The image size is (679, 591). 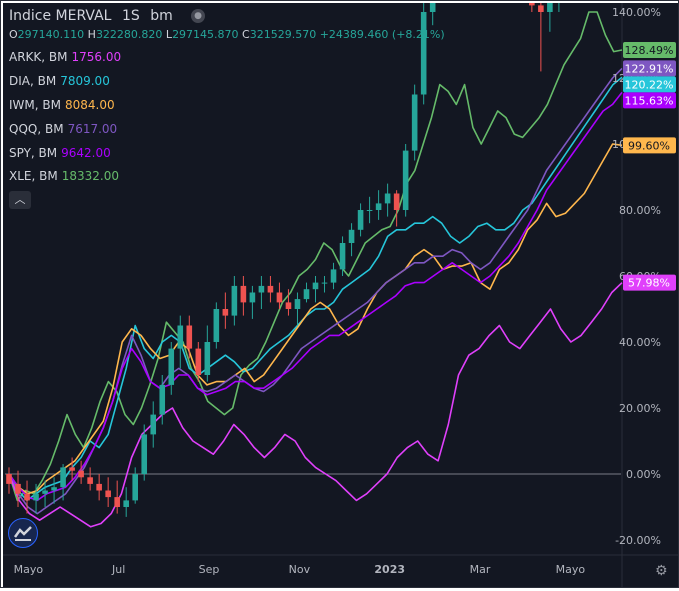 I want to click on legend-item-arkk: ARKK, BM 1756.00, so click(x=65, y=57).